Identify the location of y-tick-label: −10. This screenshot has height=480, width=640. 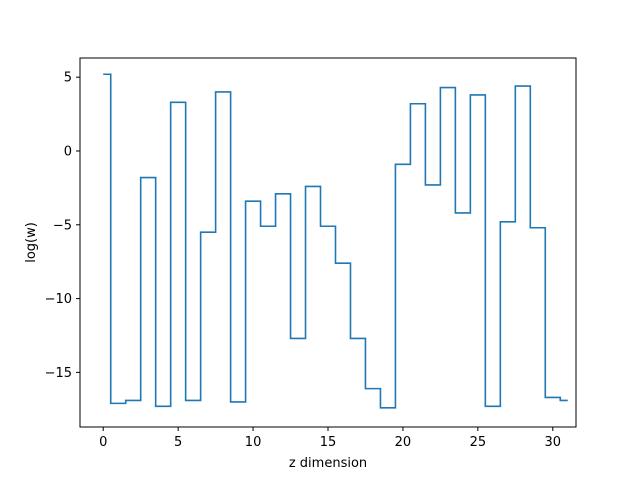
(58, 299).